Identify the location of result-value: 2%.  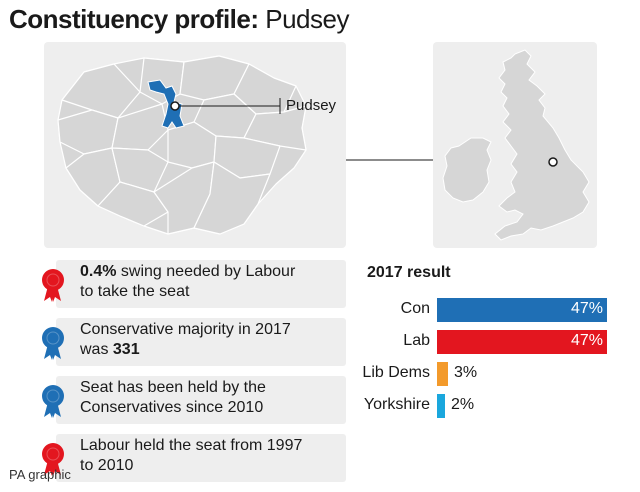
(463, 404).